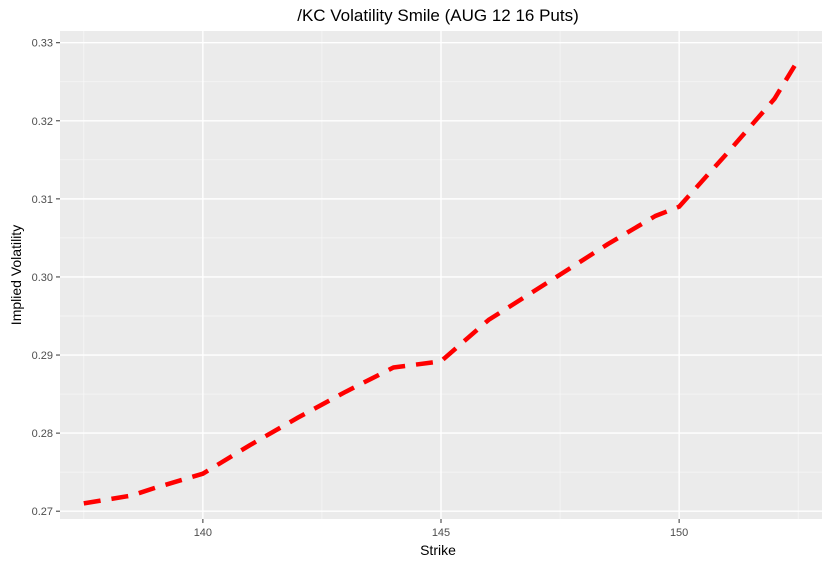 The width and height of the screenshot is (828, 565). I want to click on x-tick-label: 140, so click(203, 533).